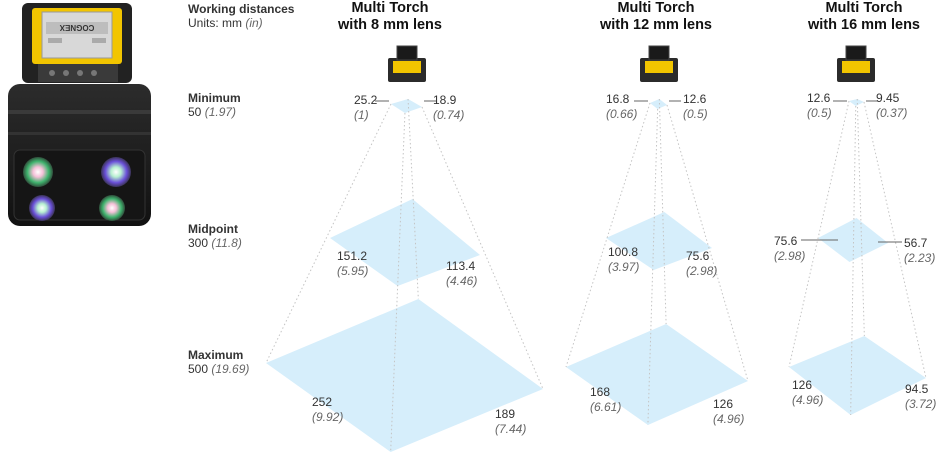 Image resolution: width=944 pixels, height=470 pixels. What do you see at coordinates (658, 104) in the screenshot?
I see `fov-12mm-min` at bounding box center [658, 104].